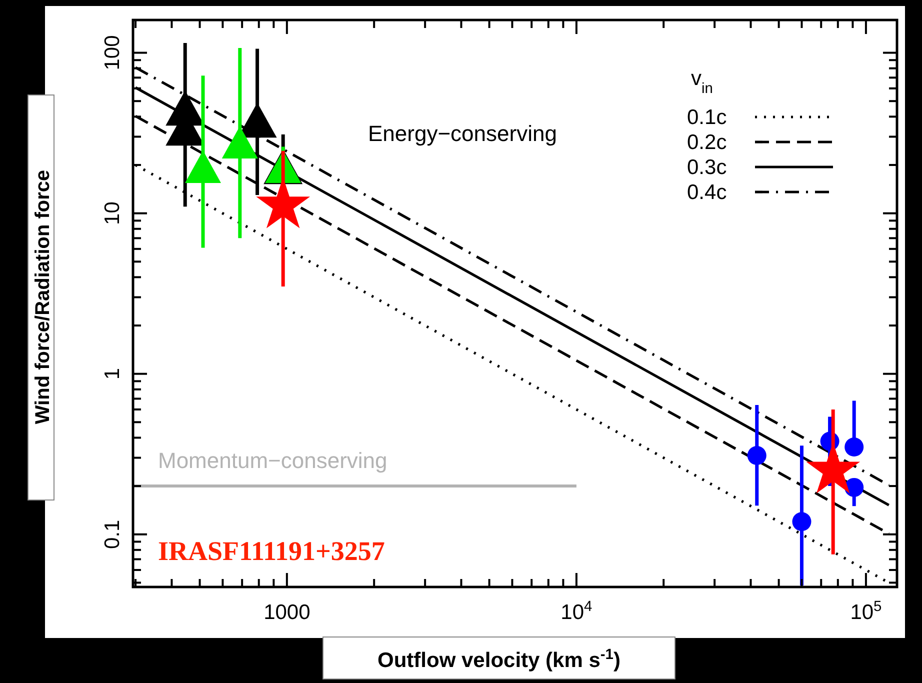 The image size is (922, 683). Describe the element at coordinates (112, 52) in the screenshot. I see `y-tick-label: 100` at that location.